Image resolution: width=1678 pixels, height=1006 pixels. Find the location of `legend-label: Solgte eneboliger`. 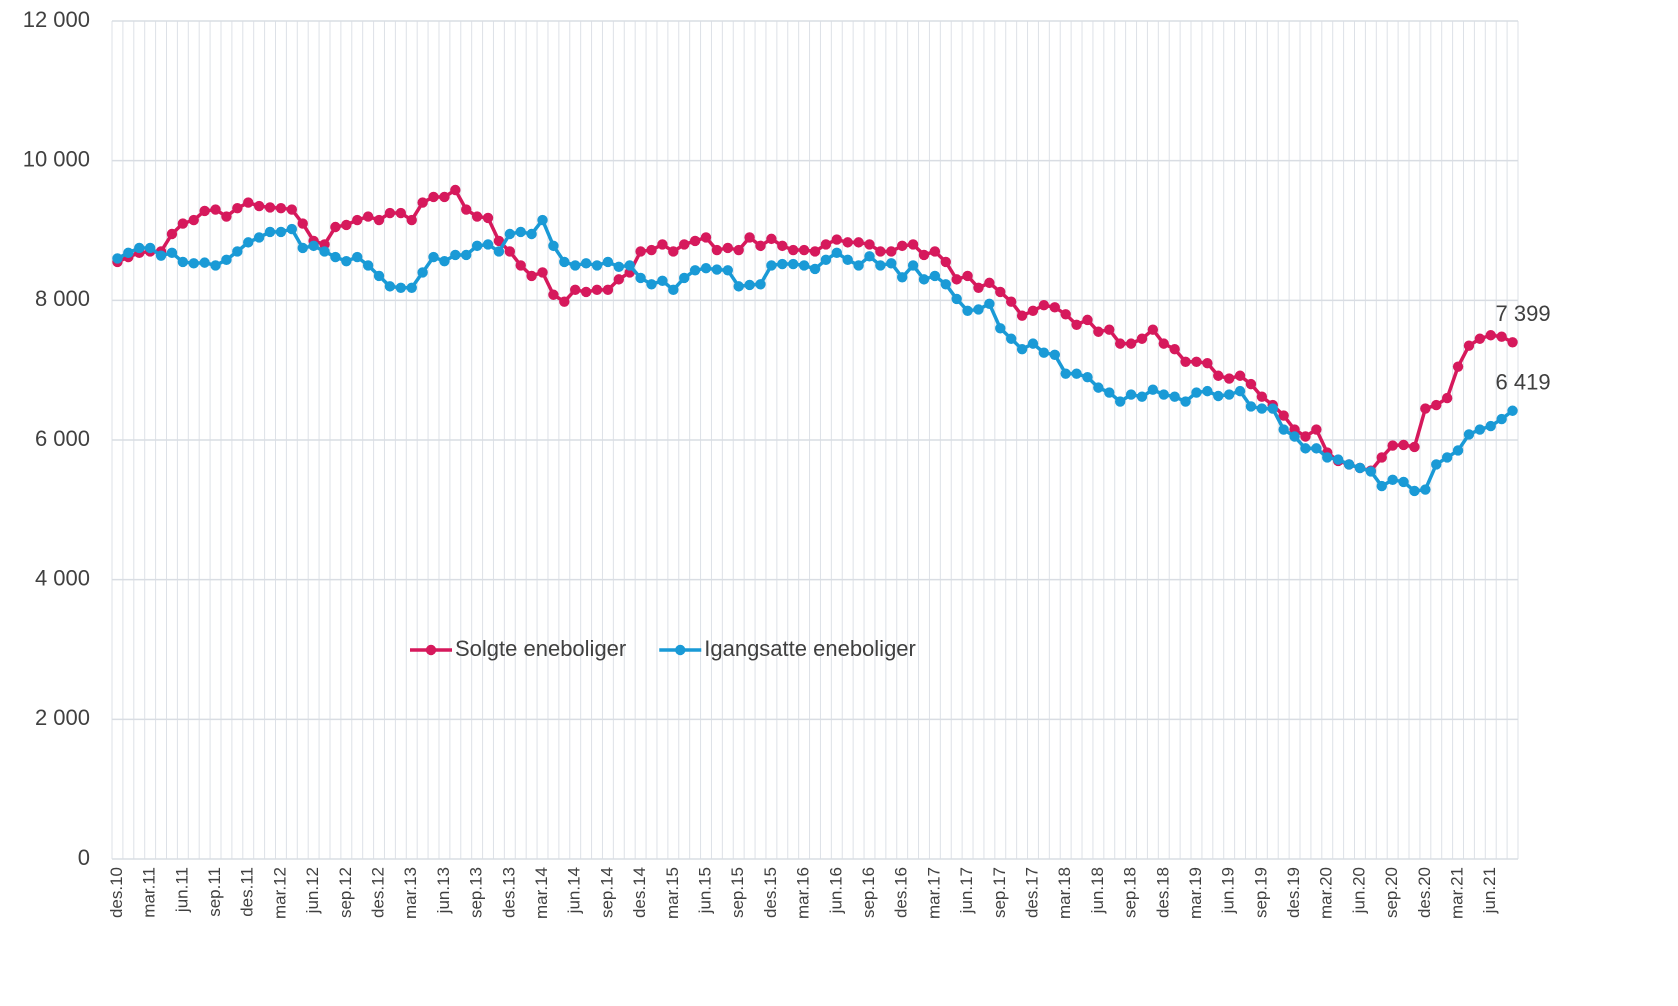

legend-label: Solgte eneboliger is located at coordinates (540, 648).